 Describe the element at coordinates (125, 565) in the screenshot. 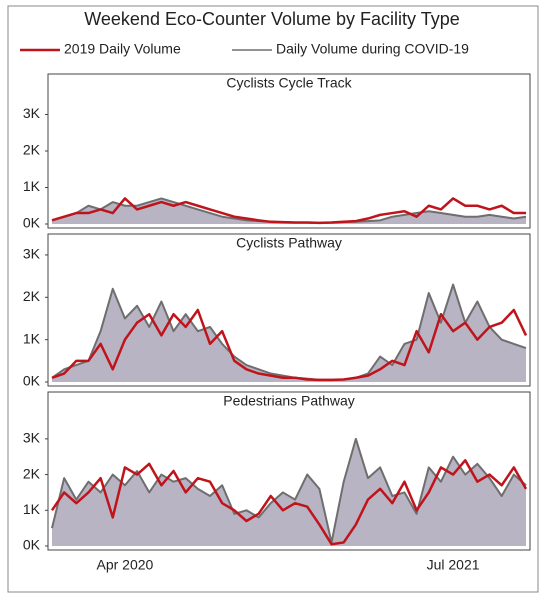

I see `x-tick-label: Apr 2020` at that location.